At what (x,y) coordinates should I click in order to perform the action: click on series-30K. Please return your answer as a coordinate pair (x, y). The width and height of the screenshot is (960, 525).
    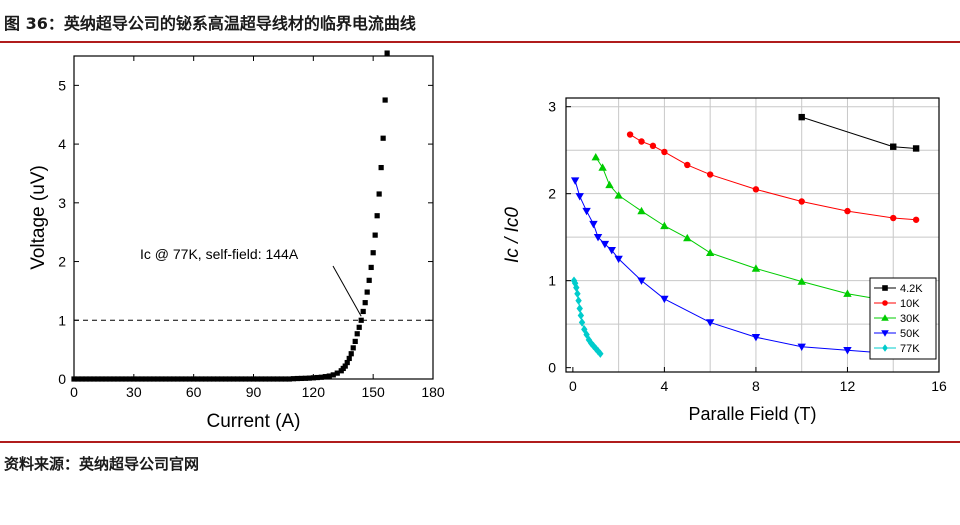
    Looking at the image, I should click on (744, 228).